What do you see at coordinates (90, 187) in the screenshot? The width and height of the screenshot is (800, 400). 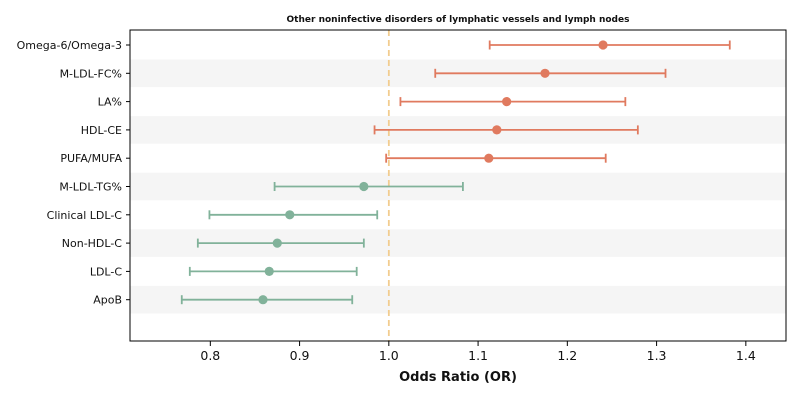 I see `row-label: M-LDL-TG%` at bounding box center [90, 187].